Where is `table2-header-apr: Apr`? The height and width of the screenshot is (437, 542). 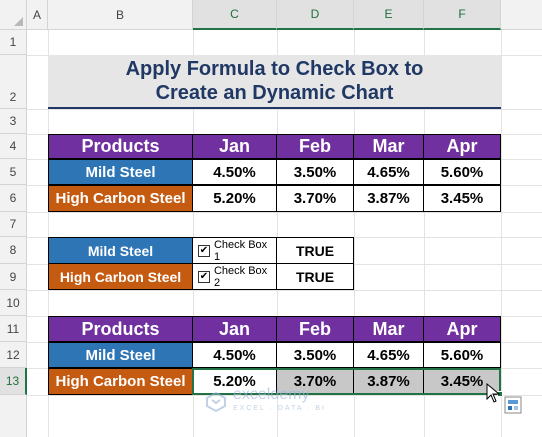
table2-header-apr: Apr is located at coordinates (462, 329).